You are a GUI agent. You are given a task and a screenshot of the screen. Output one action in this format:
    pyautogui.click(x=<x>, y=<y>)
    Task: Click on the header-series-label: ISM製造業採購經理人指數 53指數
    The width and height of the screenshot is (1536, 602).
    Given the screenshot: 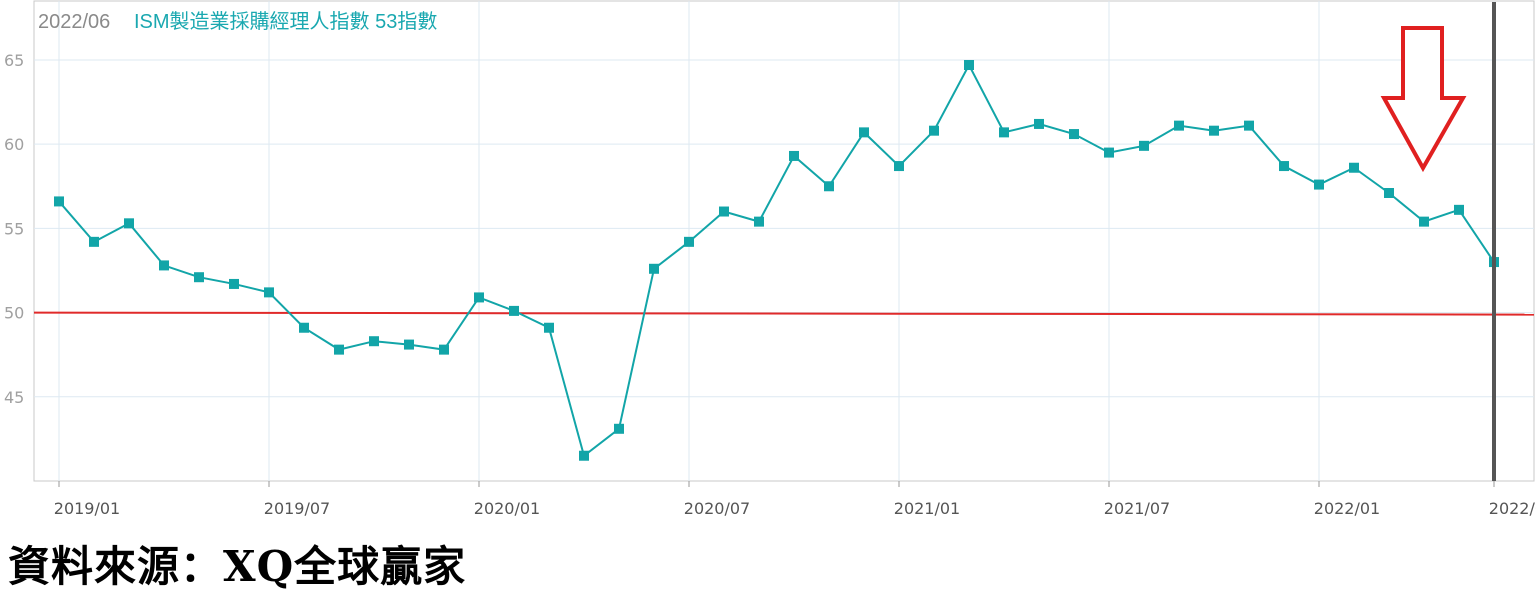 What is the action you would take?
    pyautogui.click(x=285, y=21)
    